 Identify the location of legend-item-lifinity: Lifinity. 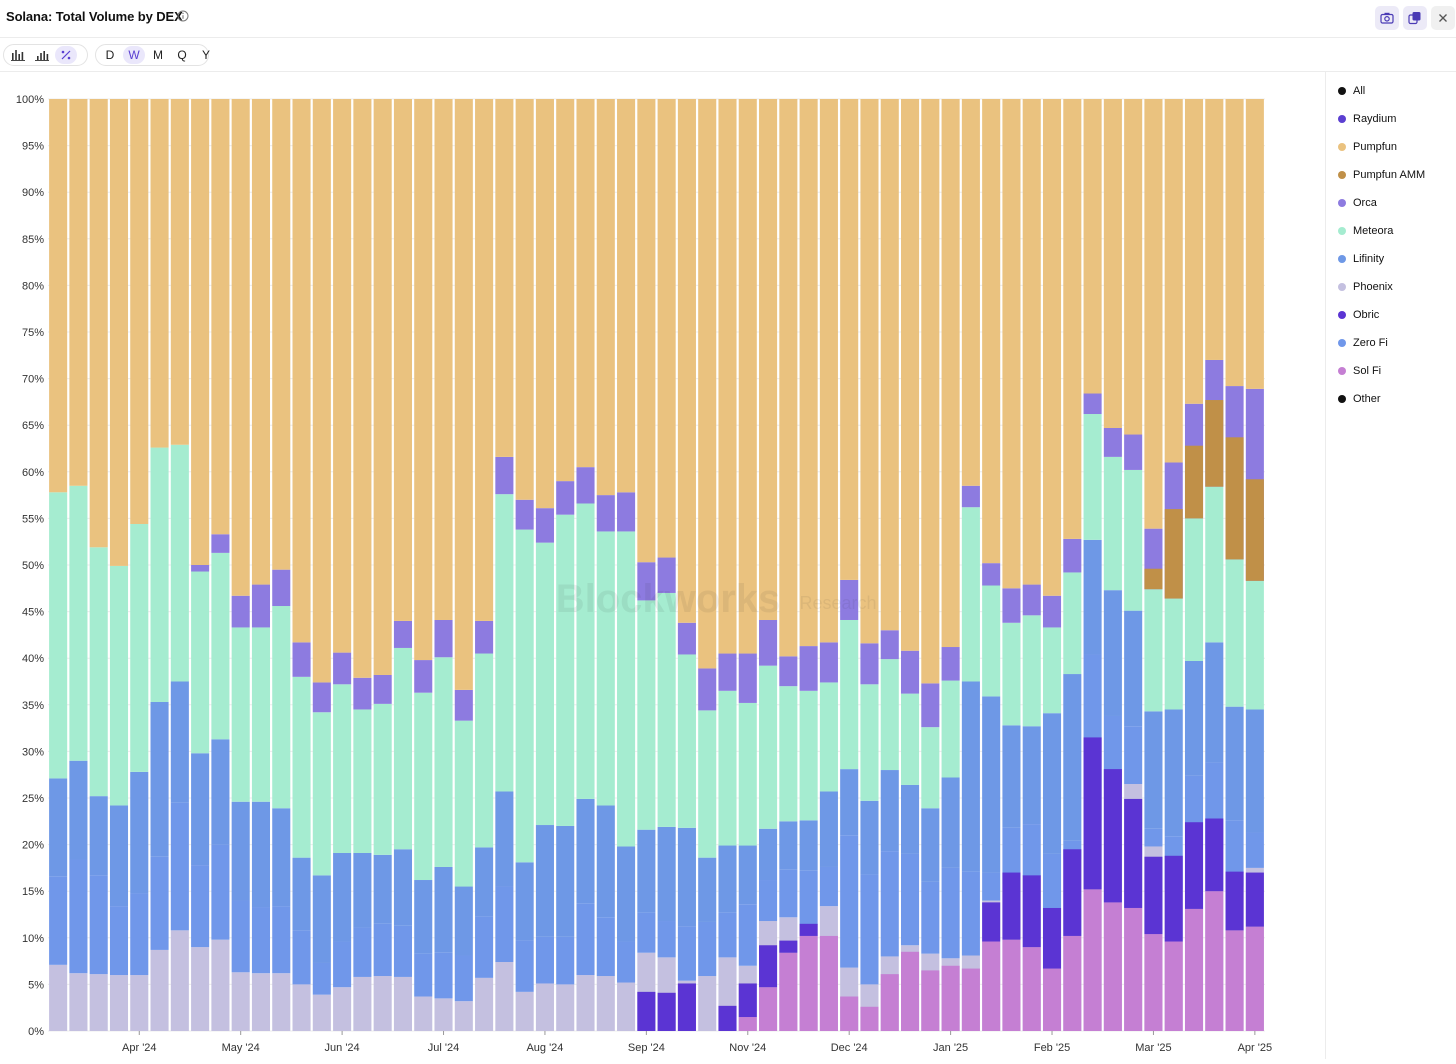
(1361, 259).